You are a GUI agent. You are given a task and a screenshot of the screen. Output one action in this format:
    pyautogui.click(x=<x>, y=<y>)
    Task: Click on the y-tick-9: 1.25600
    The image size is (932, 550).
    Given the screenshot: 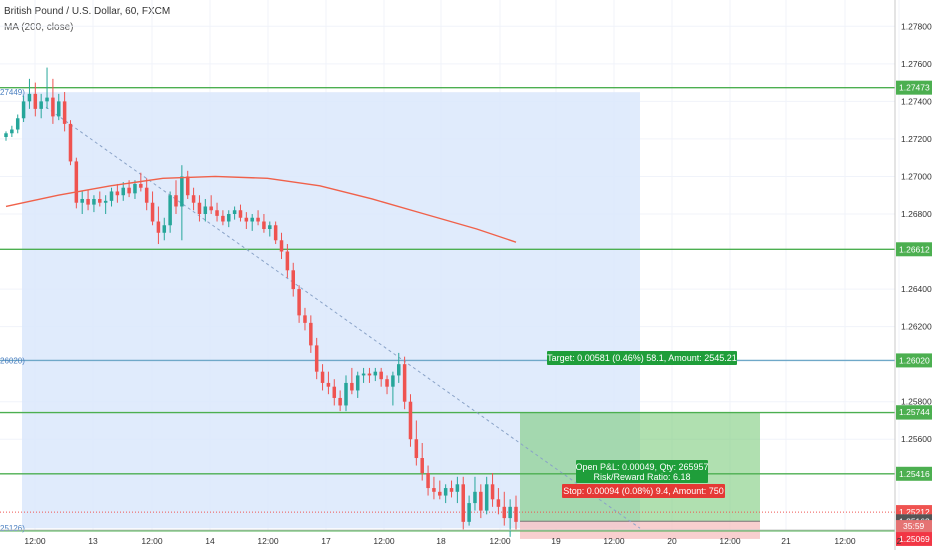 What is the action you would take?
    pyautogui.click(x=916, y=439)
    